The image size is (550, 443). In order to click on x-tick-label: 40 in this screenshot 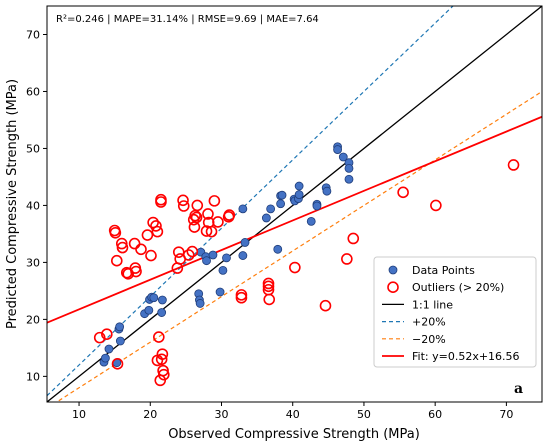, I will do `click(293, 414)`.